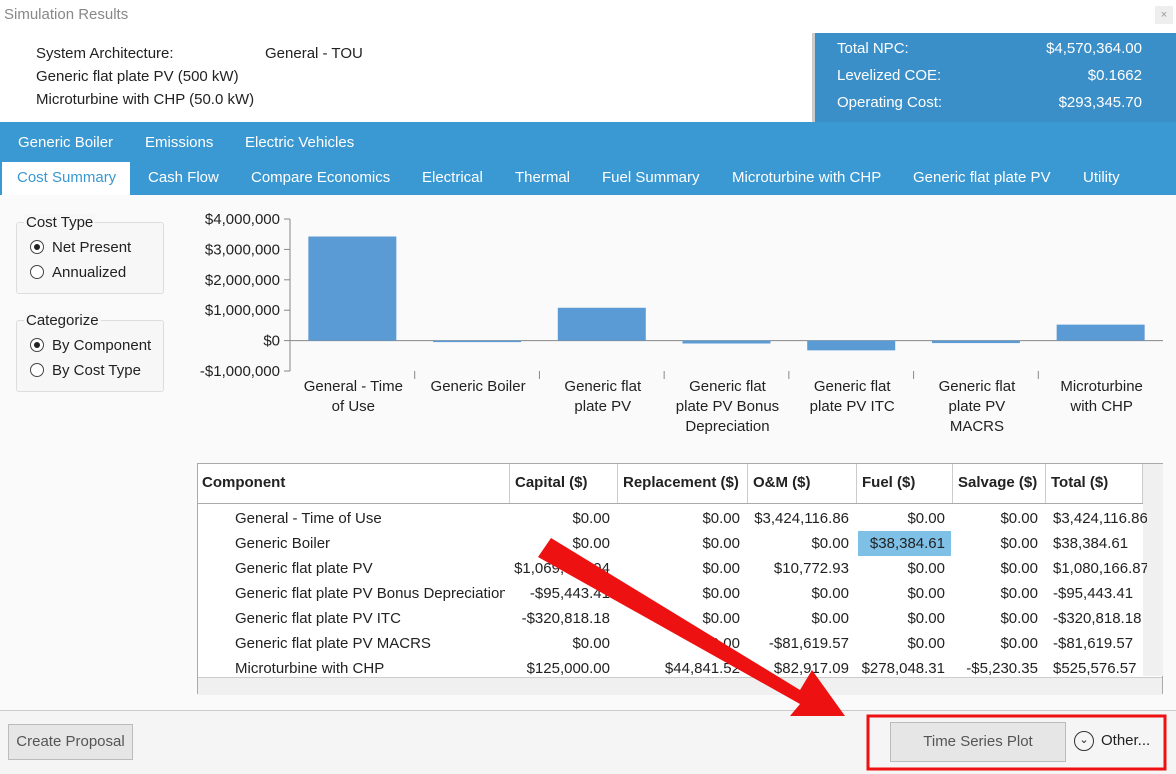 Image resolution: width=1176 pixels, height=774 pixels. Describe the element at coordinates (370, 518) in the screenshot. I see `table-cell: General - Time of Use` at that location.